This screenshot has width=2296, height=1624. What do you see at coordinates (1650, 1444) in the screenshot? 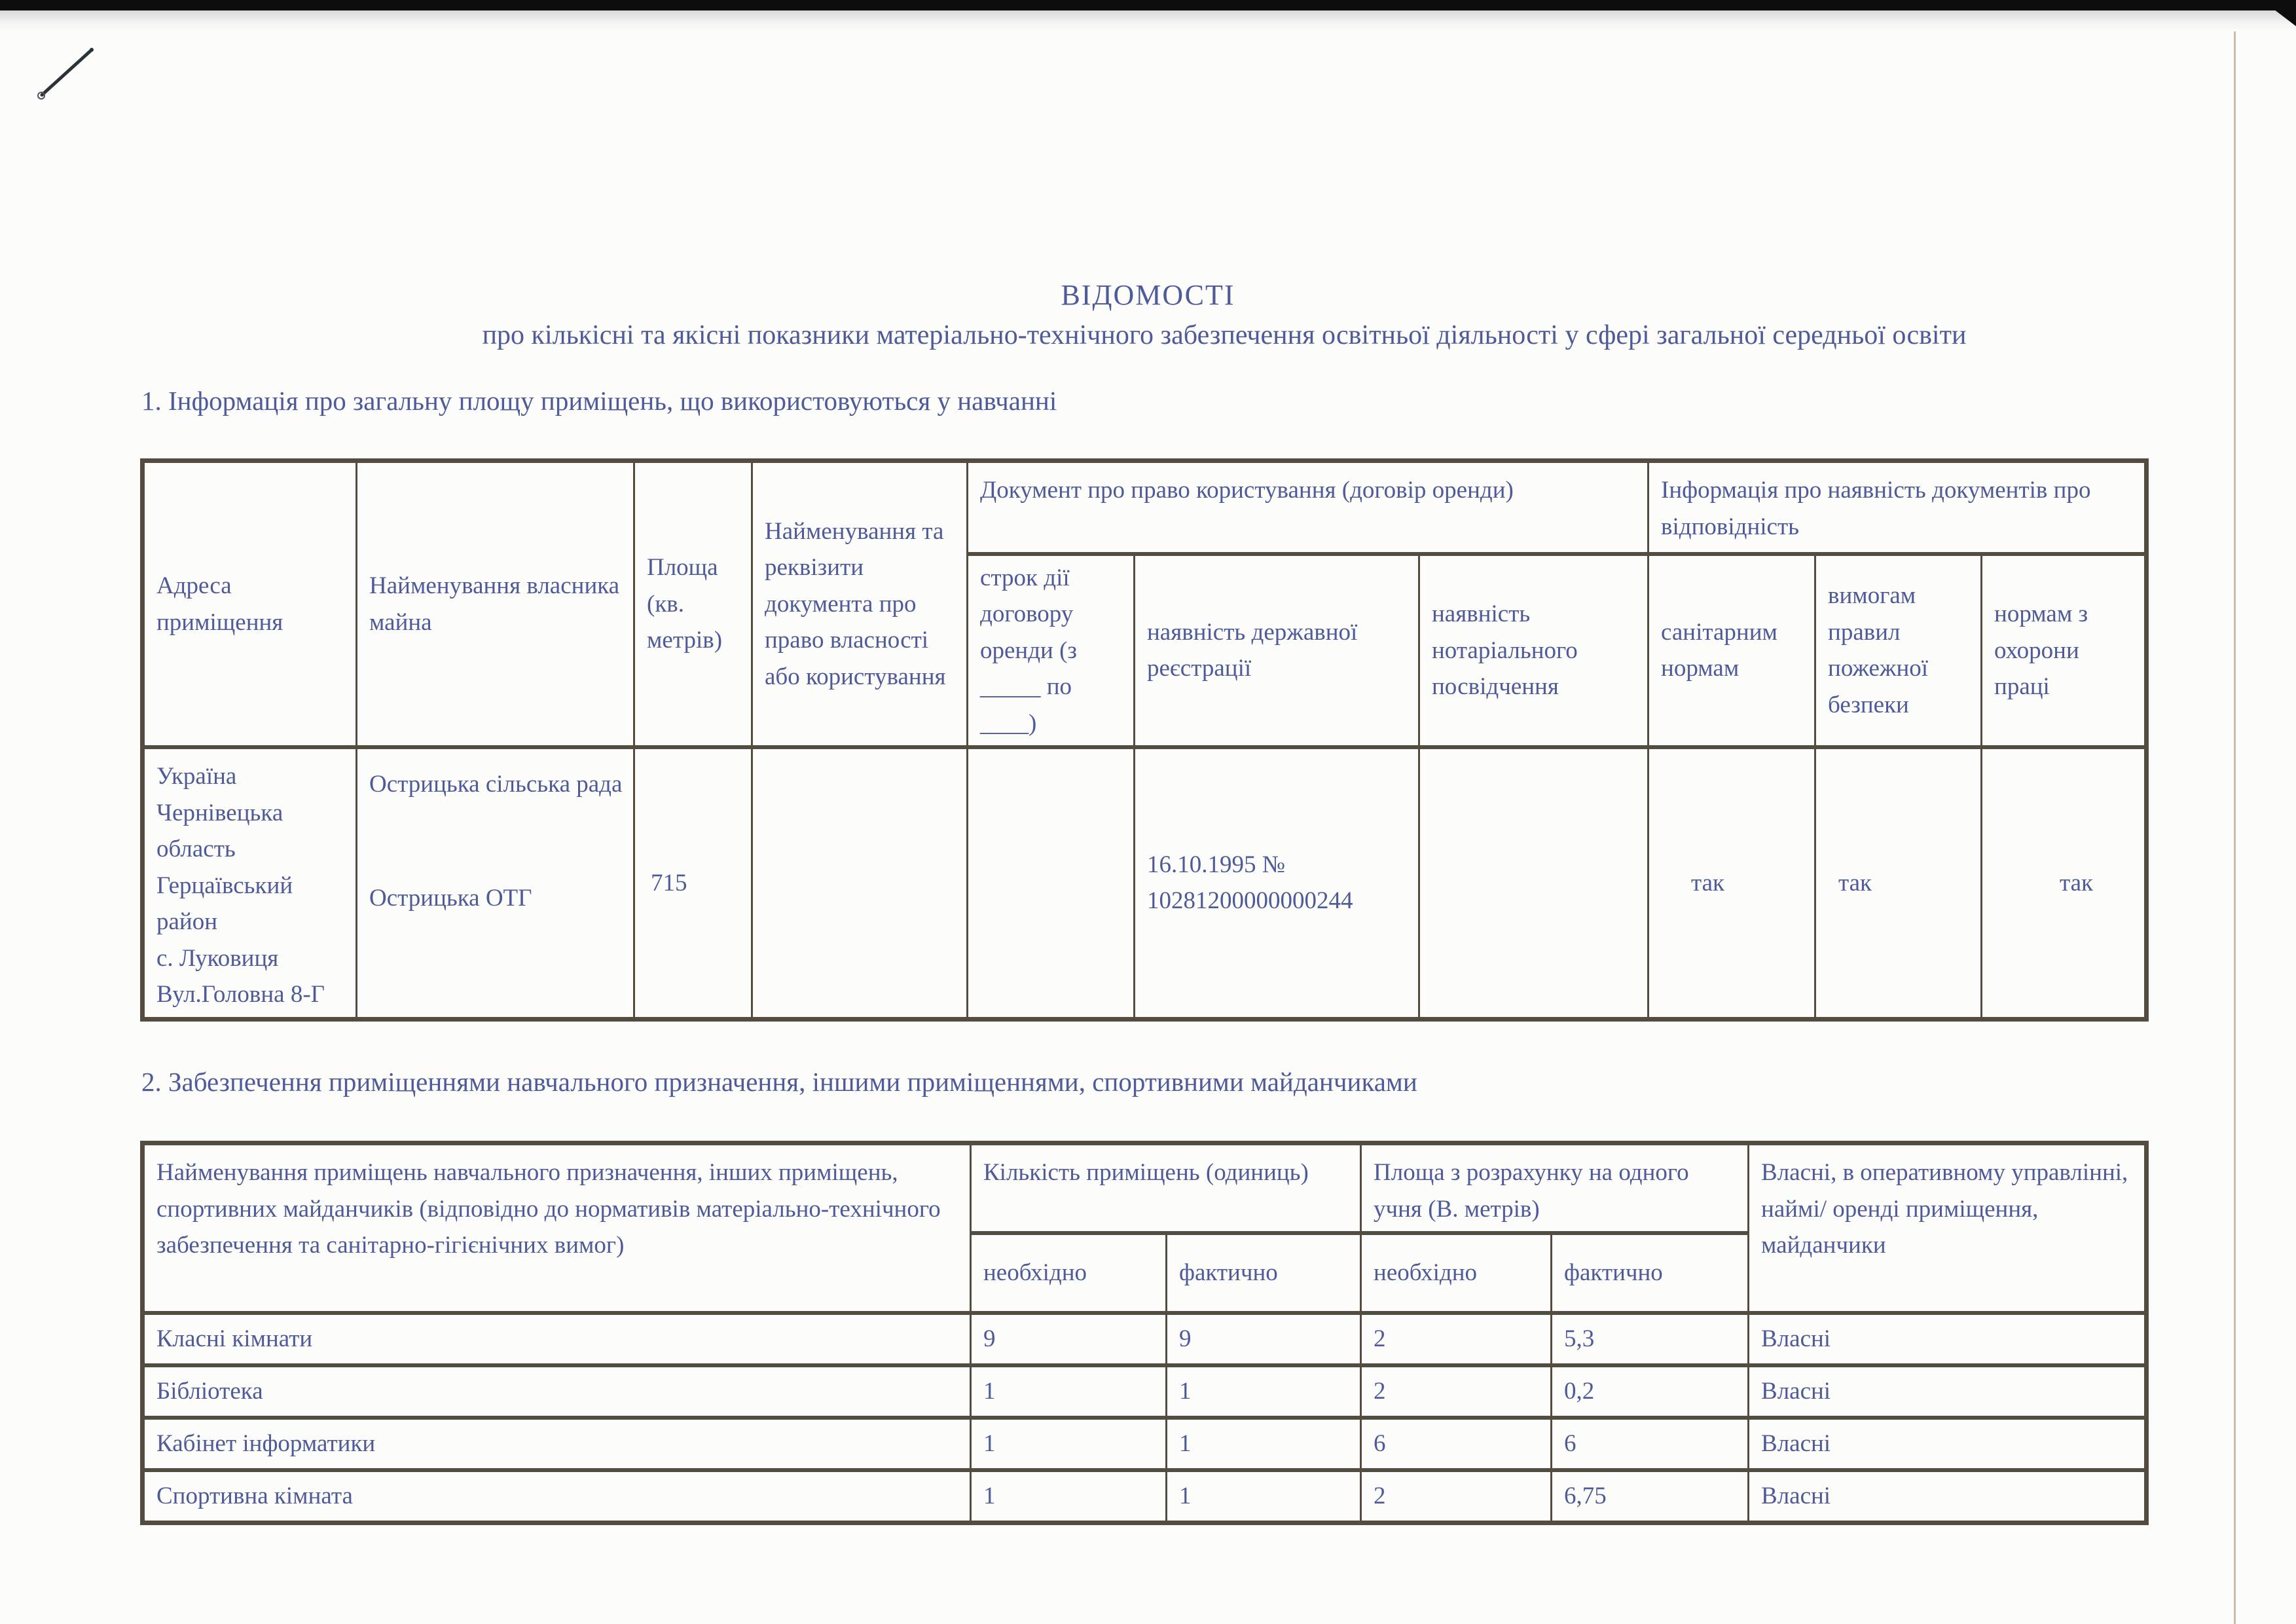
I see `cell-area-actual: 6` at bounding box center [1650, 1444].